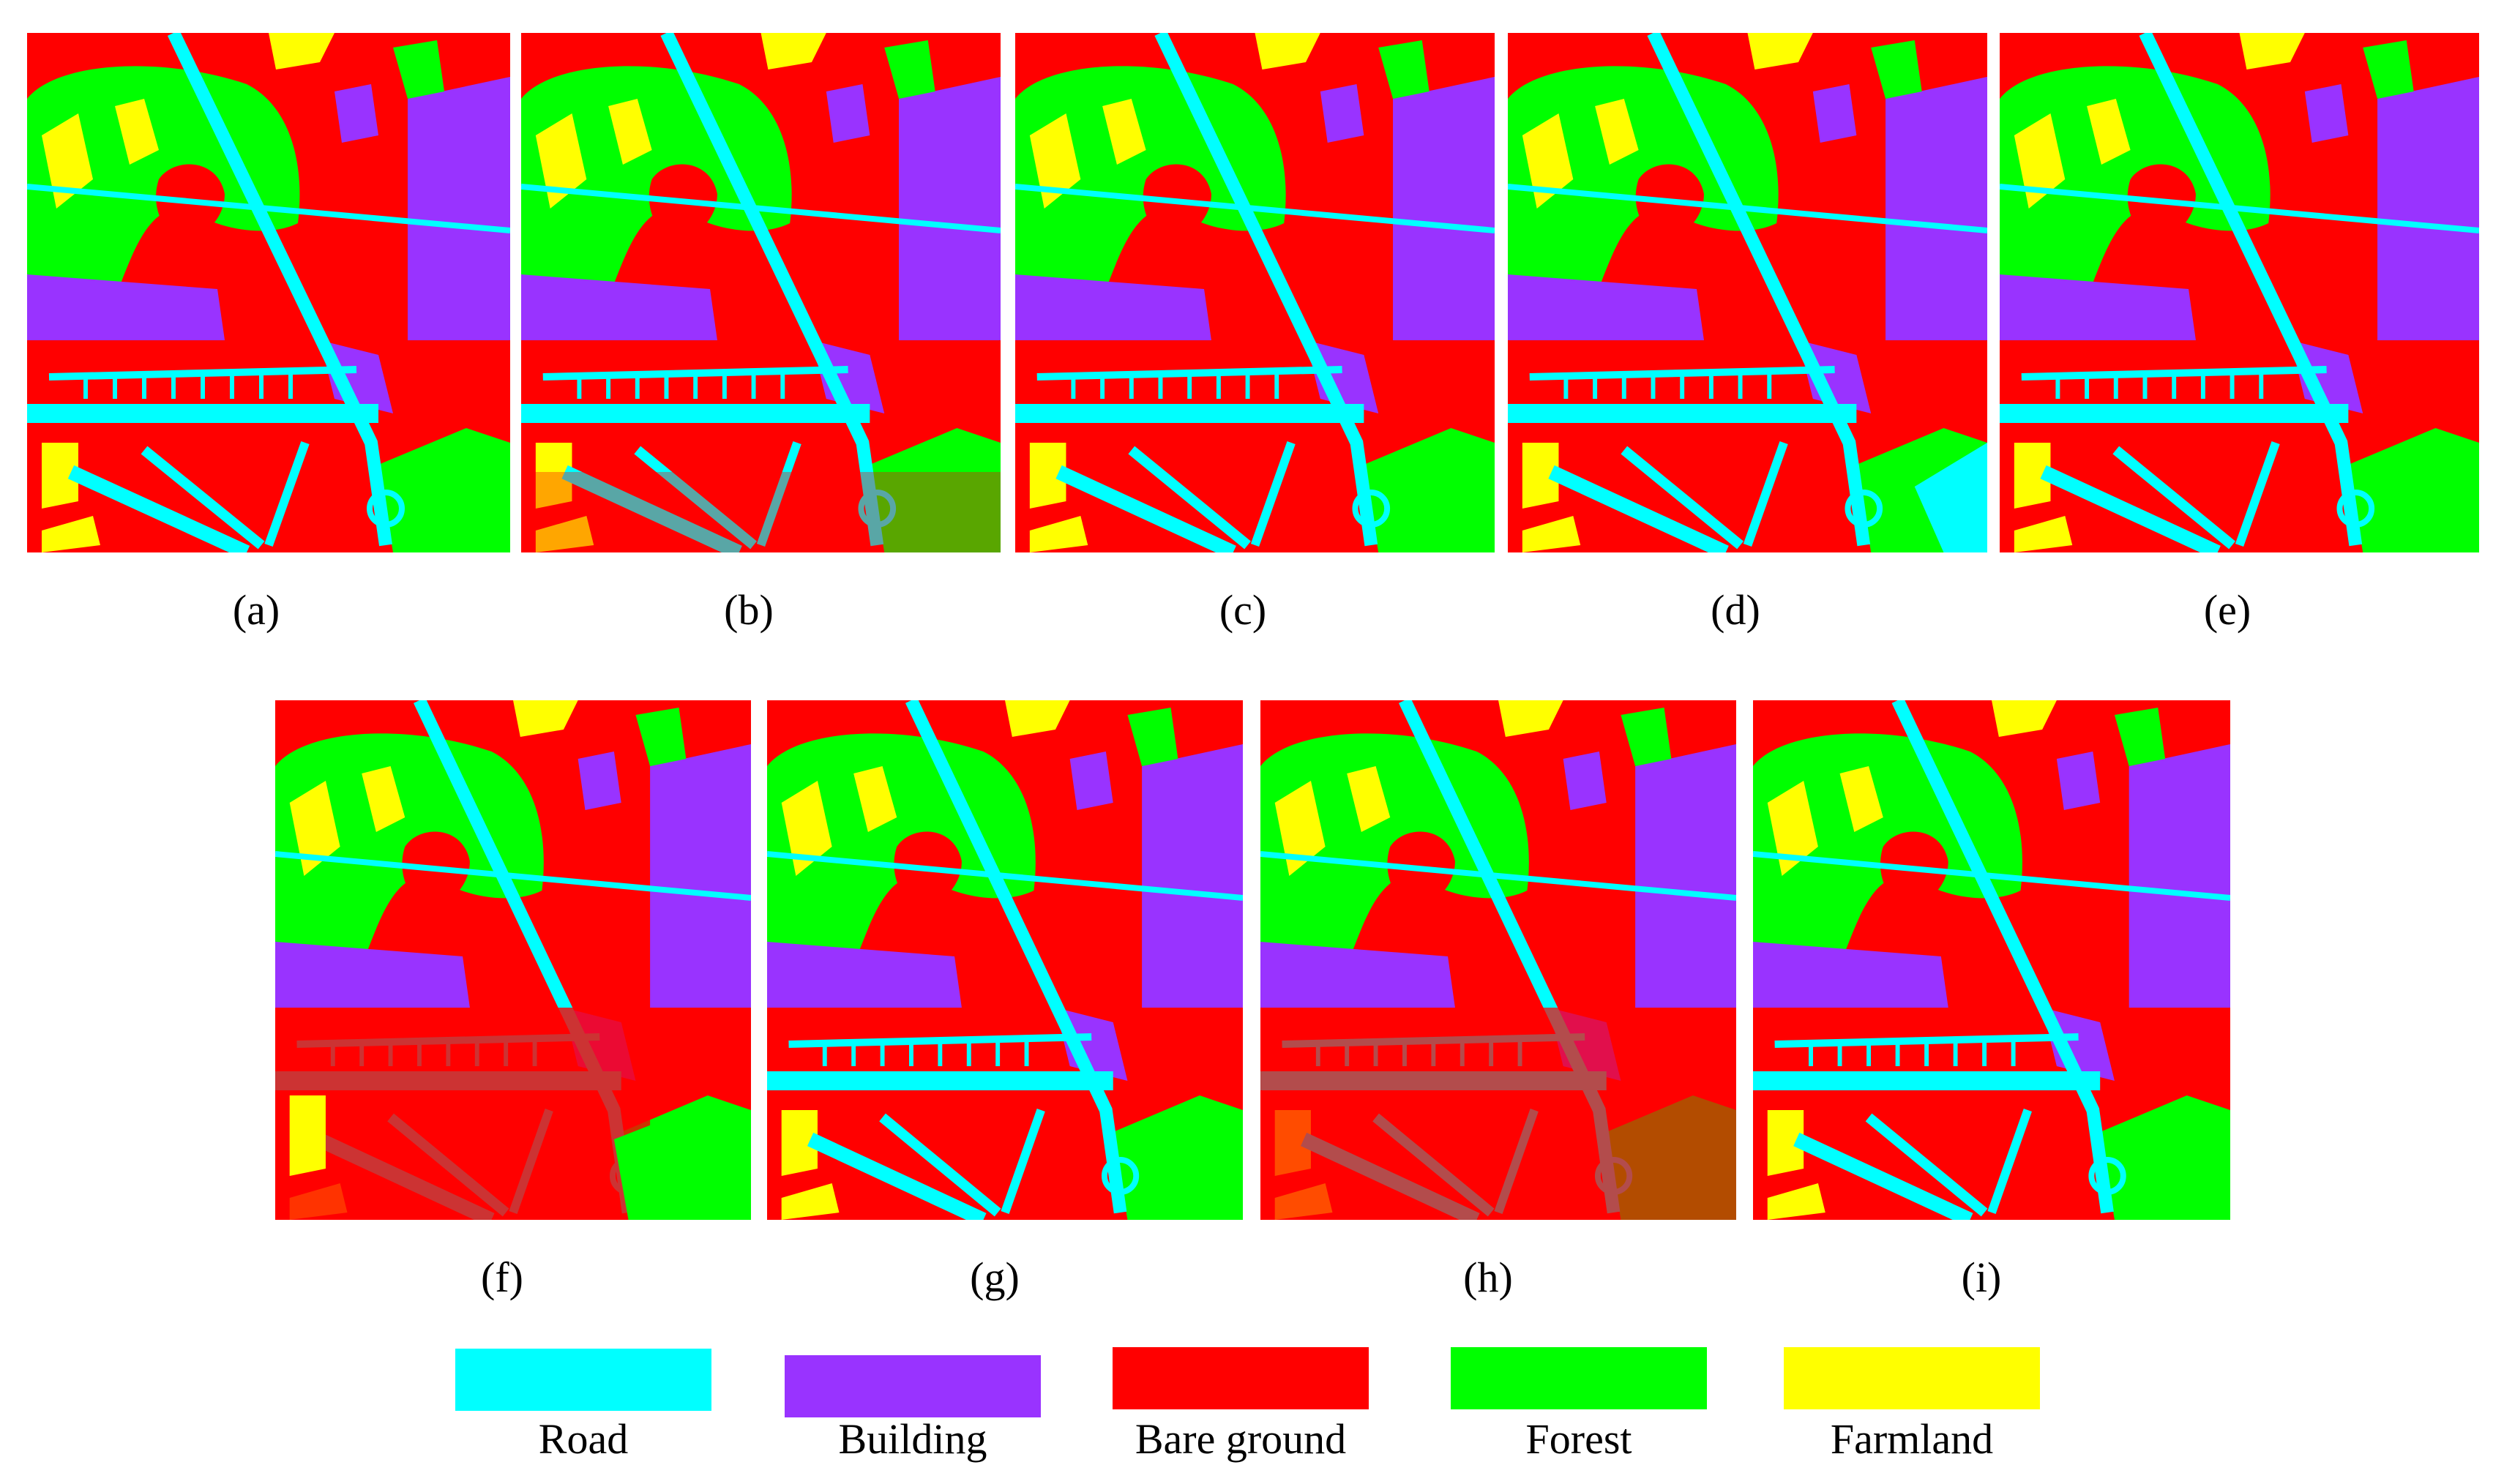 The image size is (2504, 1484). What do you see at coordinates (1241, 1439) in the screenshot?
I see `legend-label-bare-ground: Bare ground` at bounding box center [1241, 1439].